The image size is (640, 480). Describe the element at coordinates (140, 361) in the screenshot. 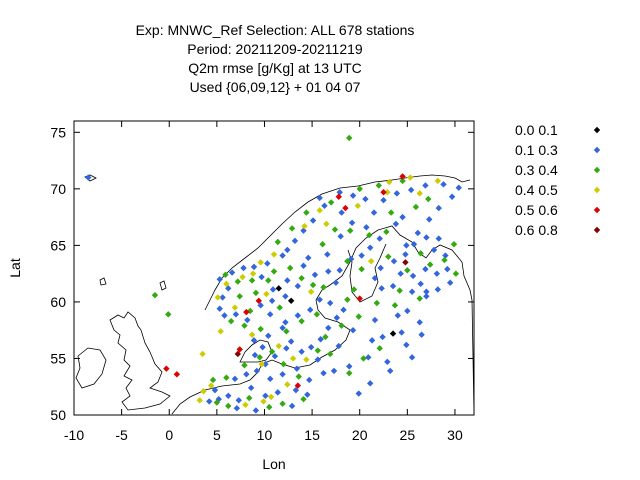

I see `coastline-great-britain` at that location.